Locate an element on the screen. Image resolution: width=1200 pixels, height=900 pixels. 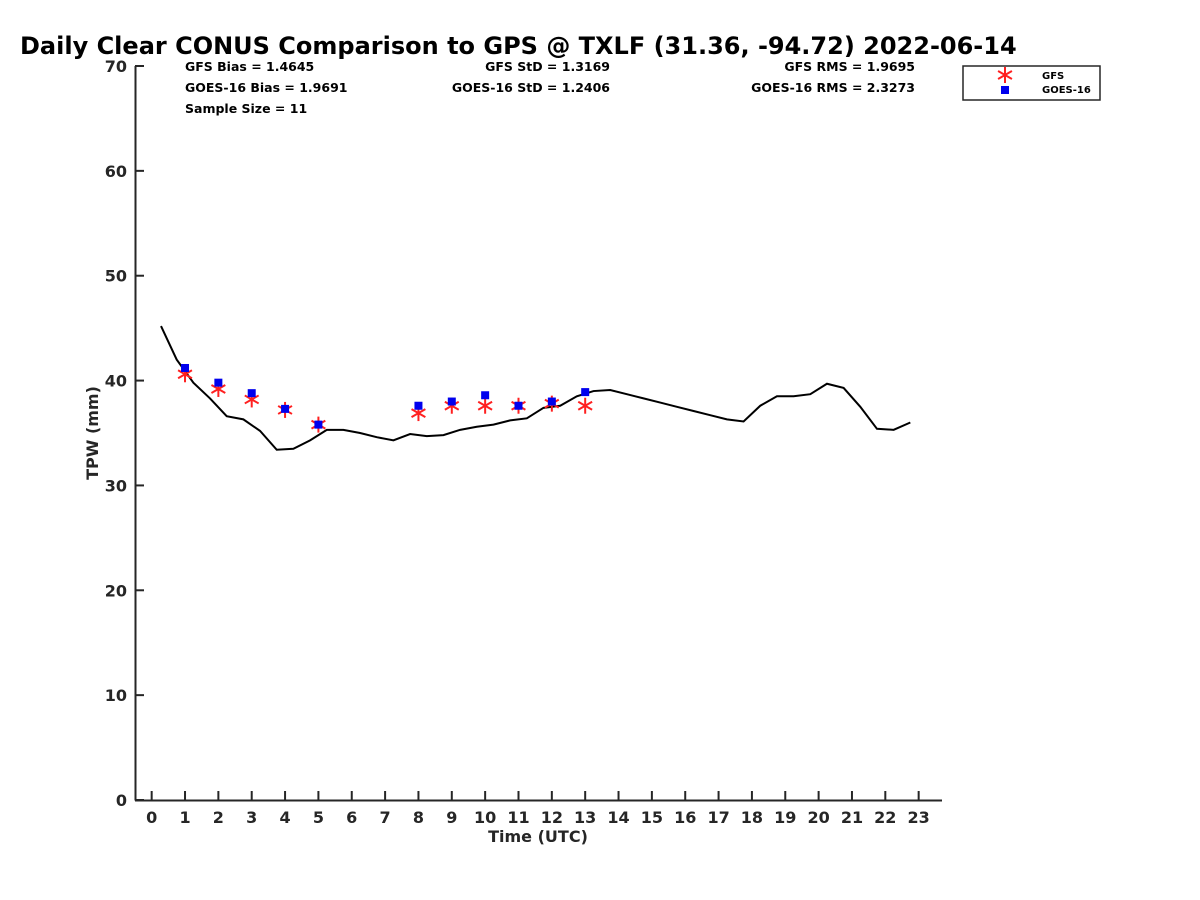
x-tick-label: 19 is located at coordinates (785, 817).